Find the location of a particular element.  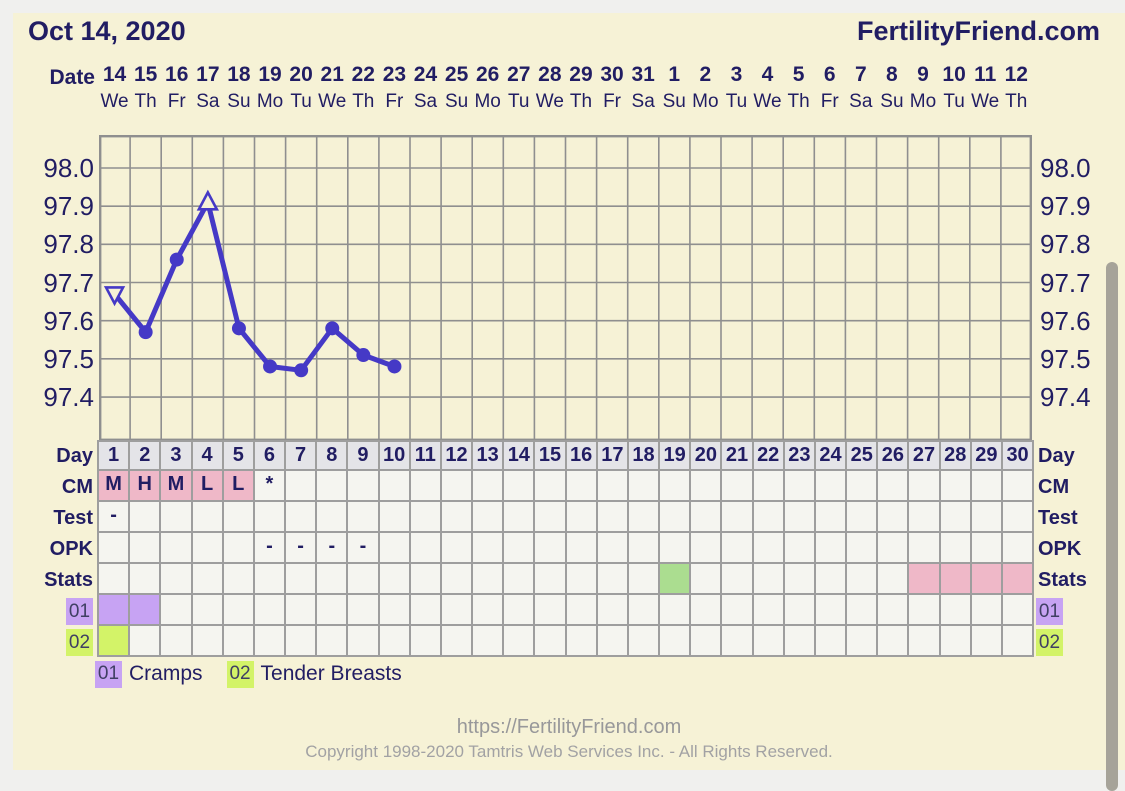

day-number-cell: 10 is located at coordinates (395, 455).